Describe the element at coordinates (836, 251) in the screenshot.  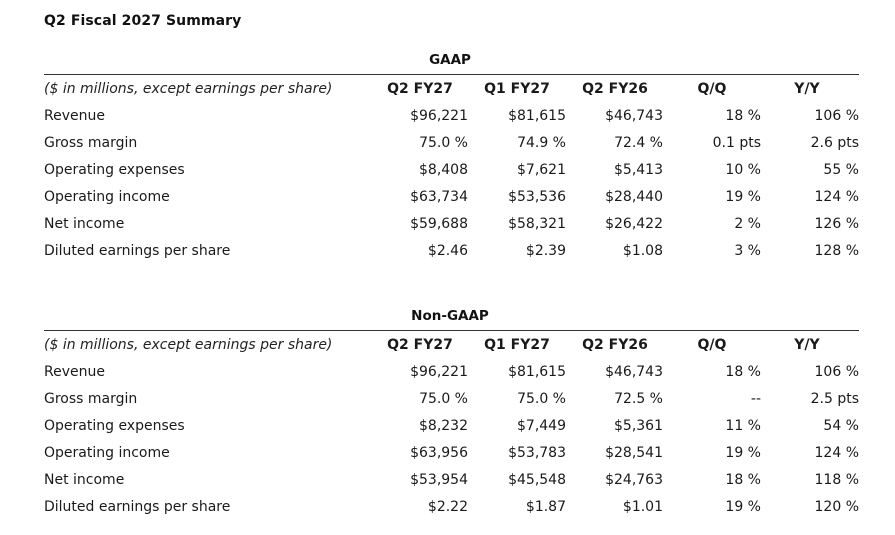
I see `table-cell: 128 %` at that location.